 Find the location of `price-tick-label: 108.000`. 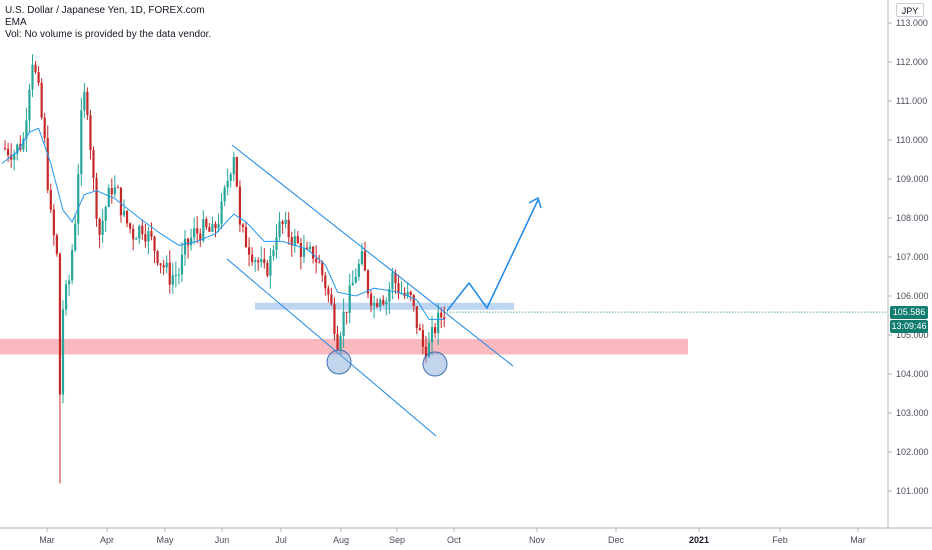

price-tick-label: 108.000 is located at coordinates (912, 218).